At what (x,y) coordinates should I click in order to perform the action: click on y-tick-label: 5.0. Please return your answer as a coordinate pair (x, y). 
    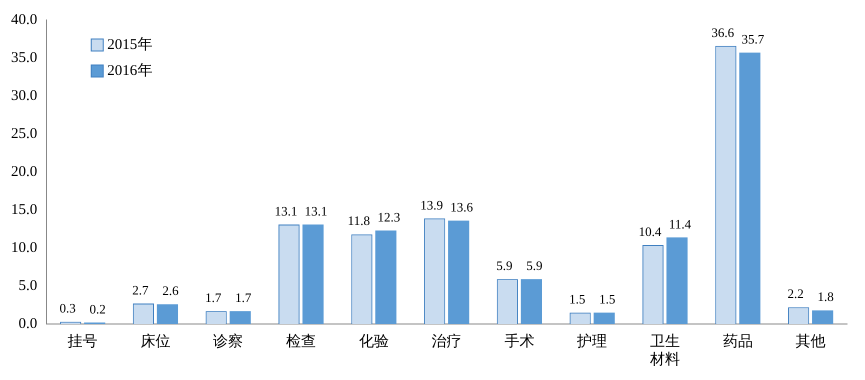
    Looking at the image, I should click on (28, 286).